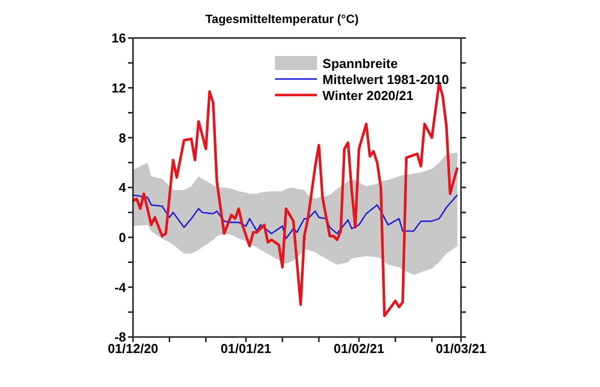  I want to click on y-tick-label: 12, so click(119, 88).